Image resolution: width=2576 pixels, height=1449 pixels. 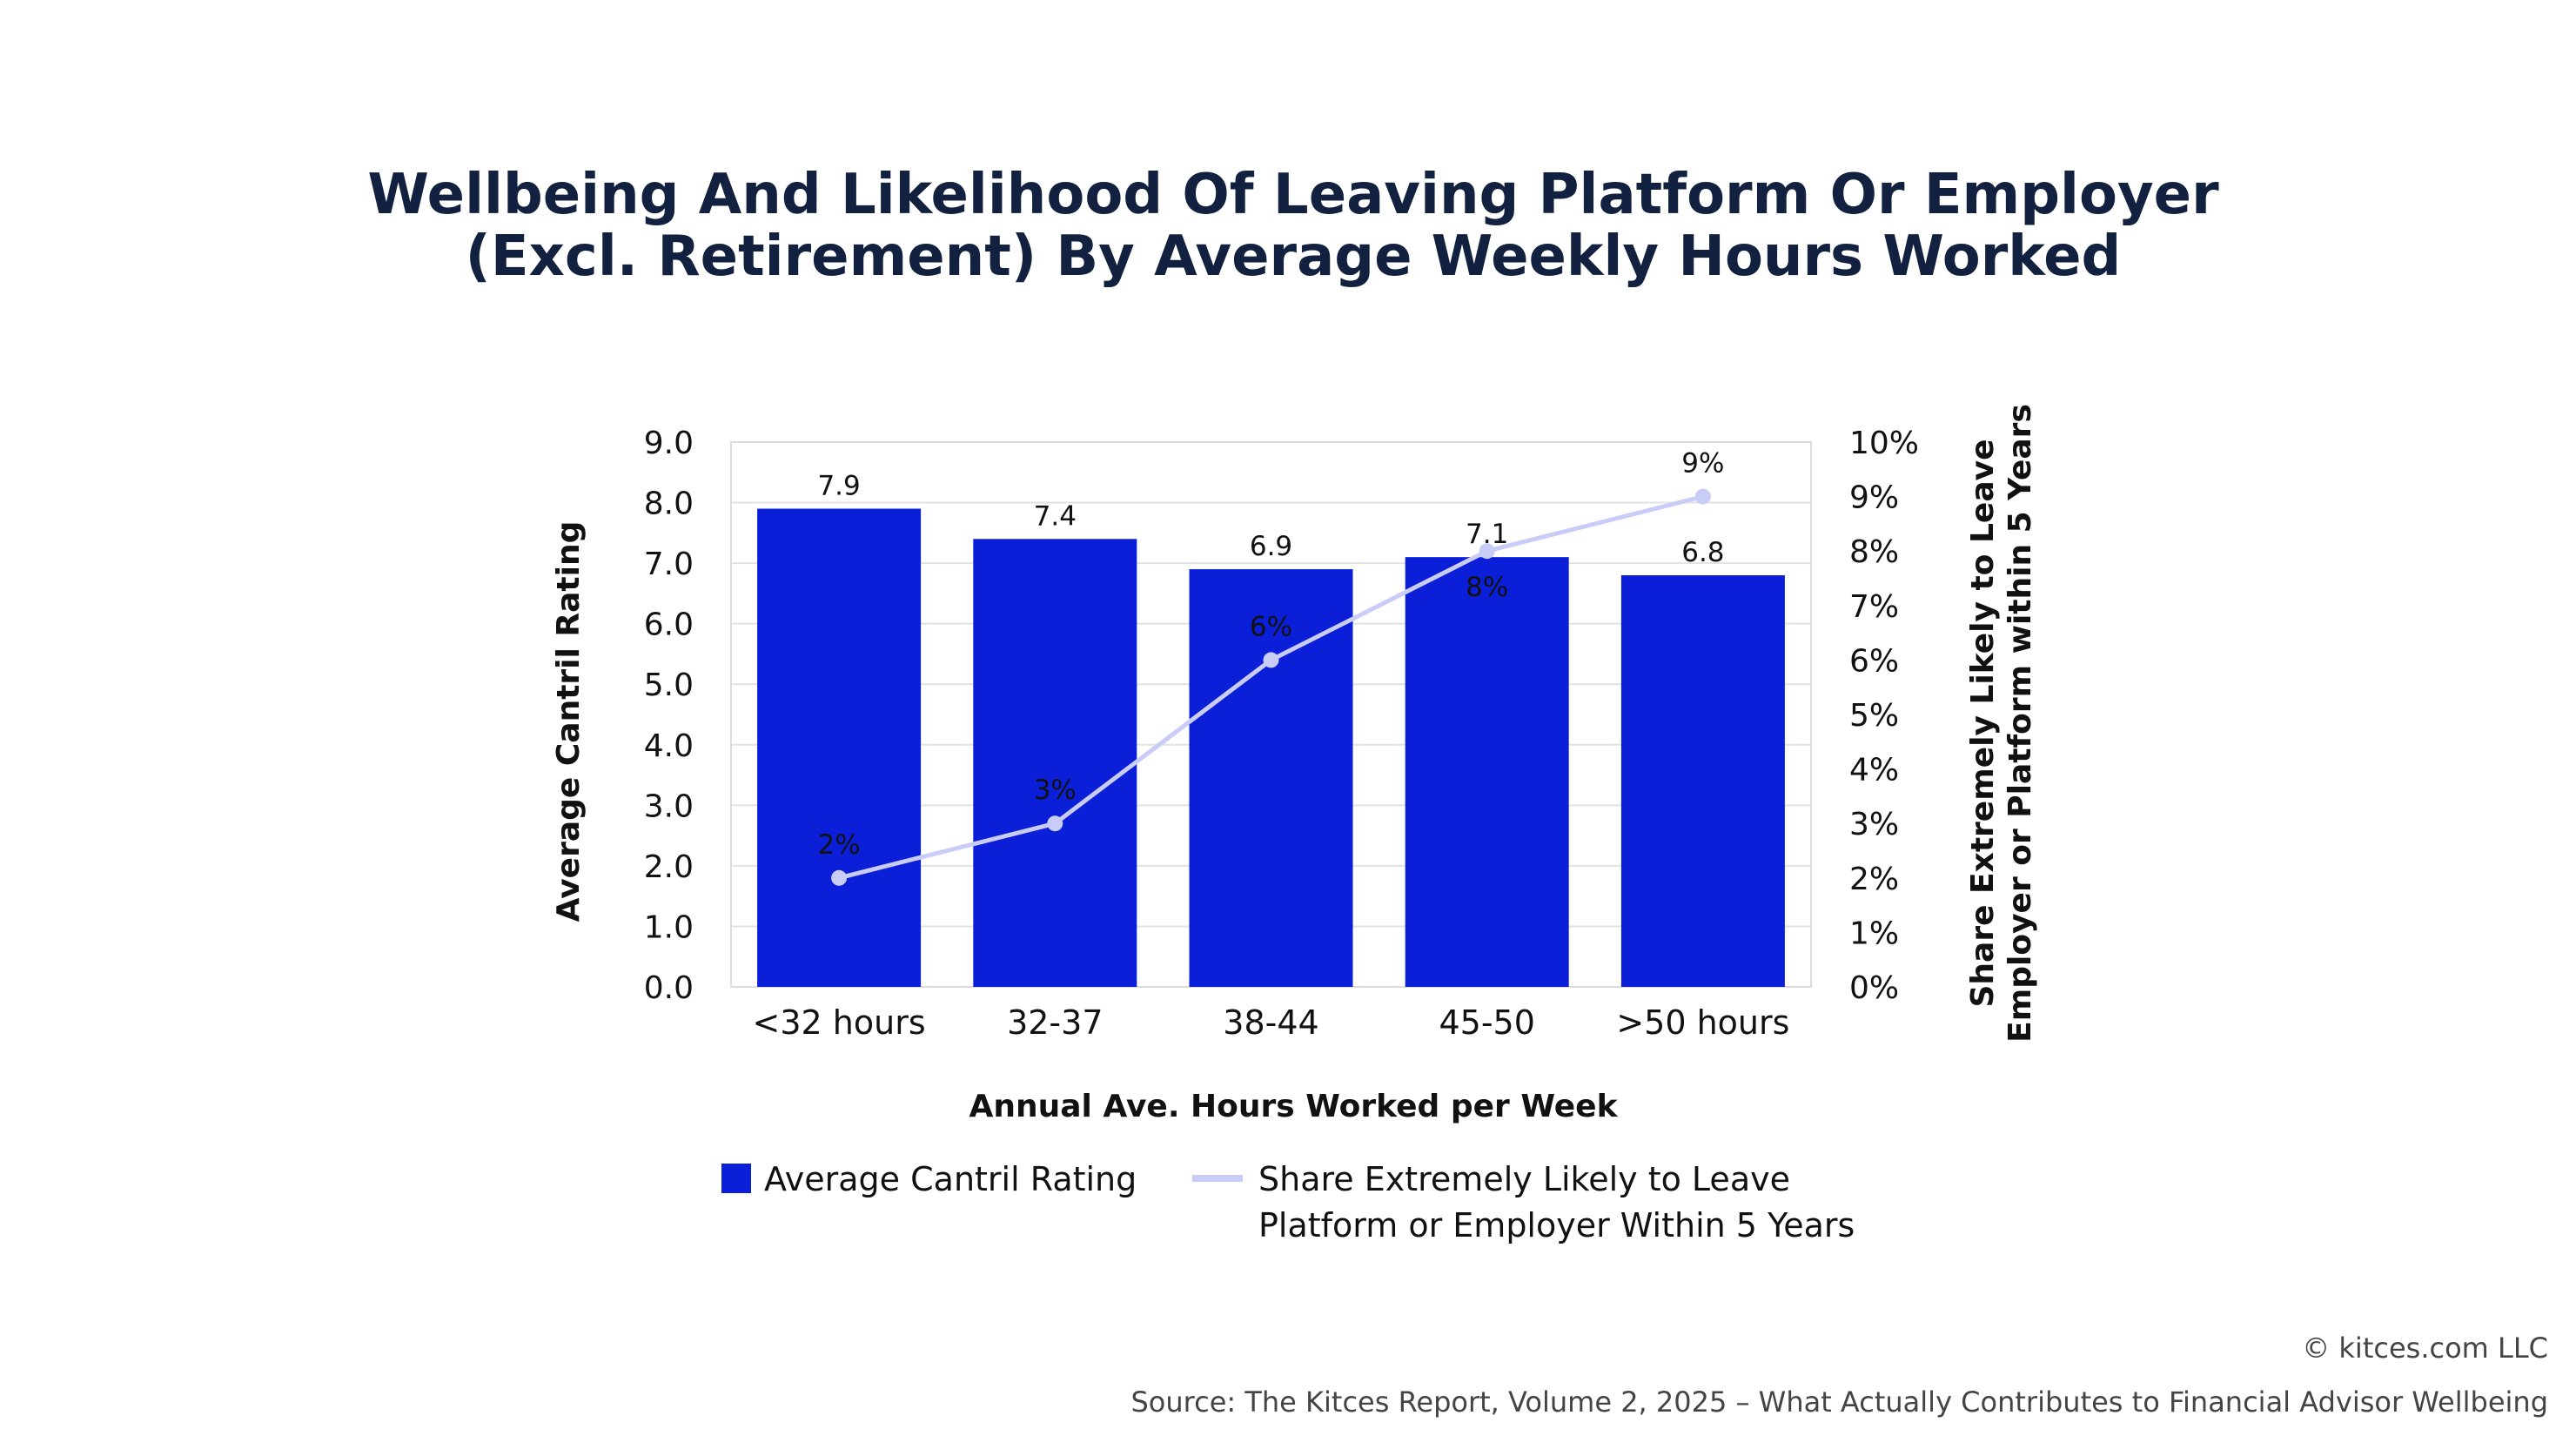 I want to click on bars: 7.97.46.9 7.16.8, so click(x=1271, y=729).